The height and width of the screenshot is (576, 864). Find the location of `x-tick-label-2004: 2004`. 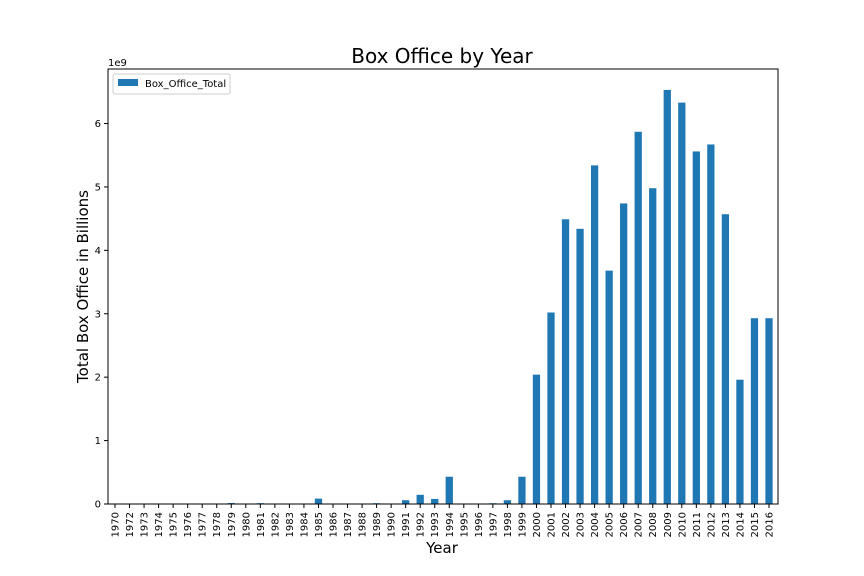

x-tick-label-2004: 2004 is located at coordinates (595, 524).